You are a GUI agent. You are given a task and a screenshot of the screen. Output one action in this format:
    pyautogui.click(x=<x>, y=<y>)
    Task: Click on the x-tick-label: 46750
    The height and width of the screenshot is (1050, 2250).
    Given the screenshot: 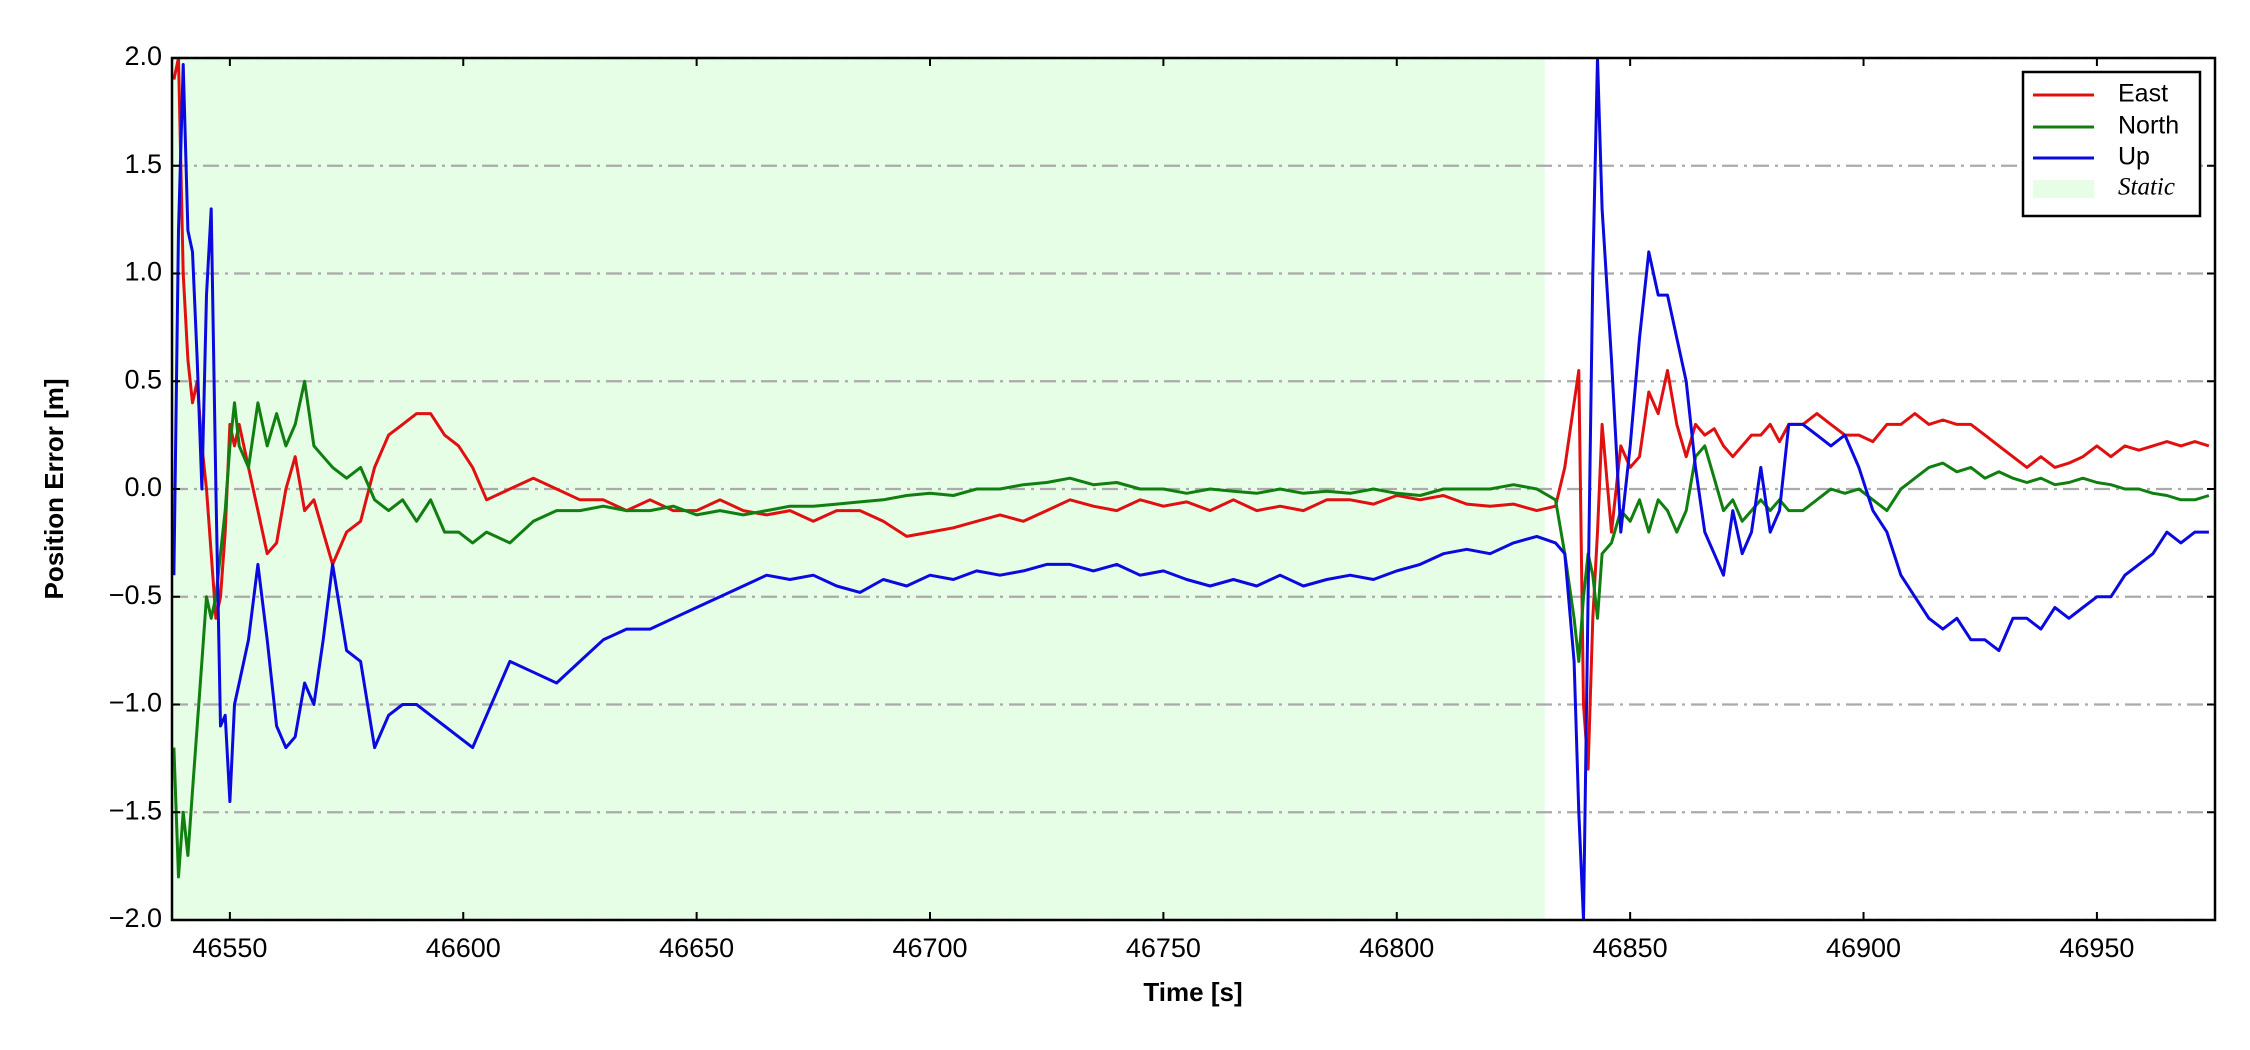 What is the action you would take?
    pyautogui.click(x=1163, y=948)
    